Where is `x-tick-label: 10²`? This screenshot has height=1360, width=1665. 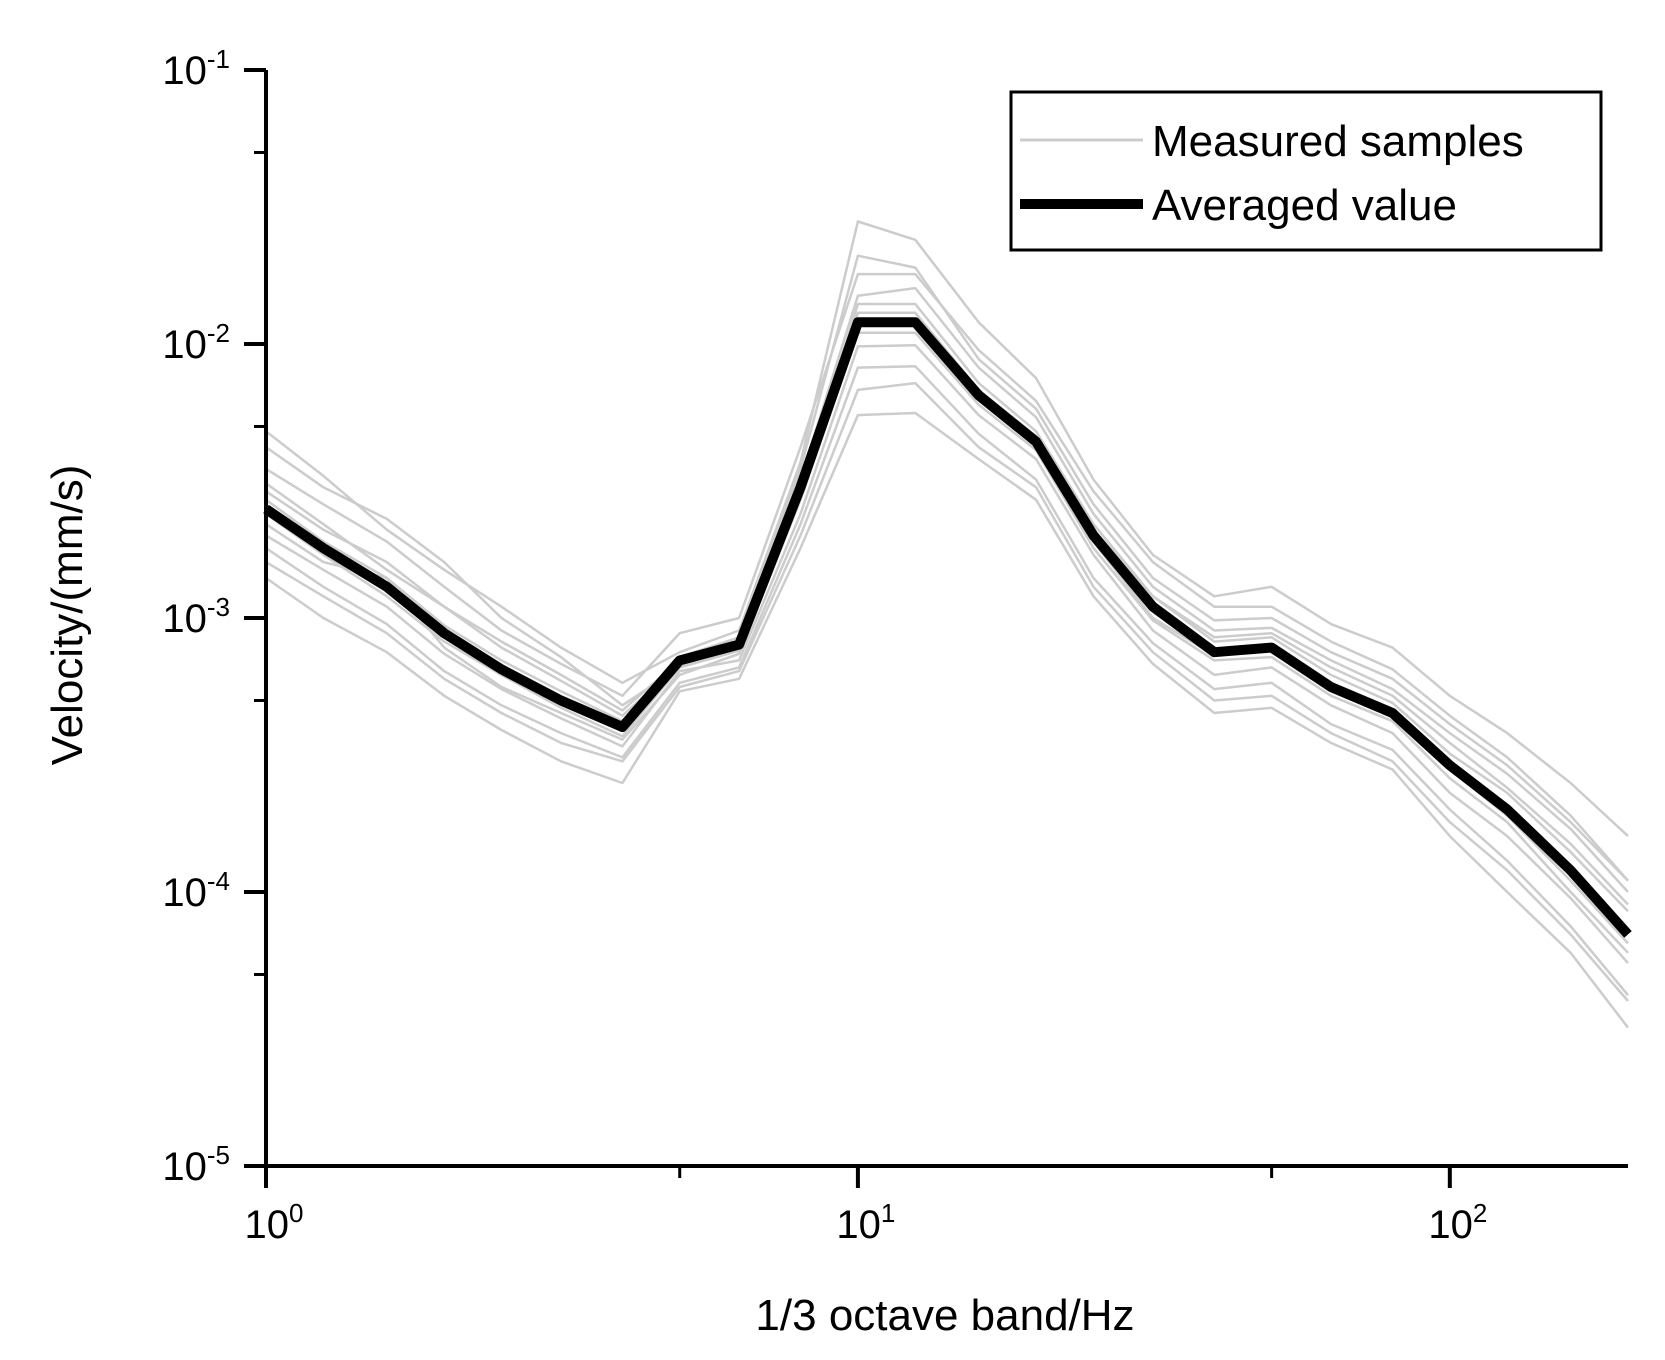 x-tick-label: 10² is located at coordinates (1457, 1222).